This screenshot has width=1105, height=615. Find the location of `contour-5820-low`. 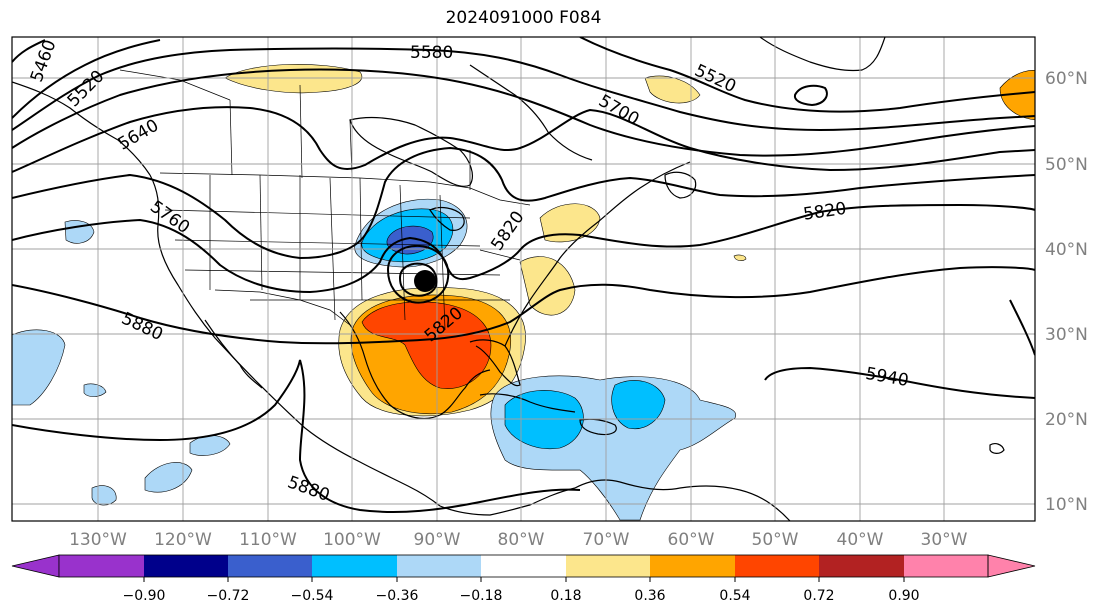

contour-5820-low is located at coordinates (418, 274).